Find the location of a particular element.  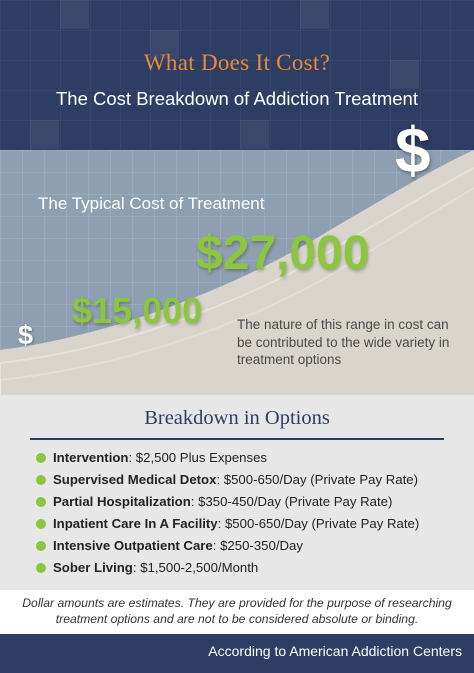

option-detail: : $350-450/Day (Private Pay Rate) is located at coordinates (291, 501).